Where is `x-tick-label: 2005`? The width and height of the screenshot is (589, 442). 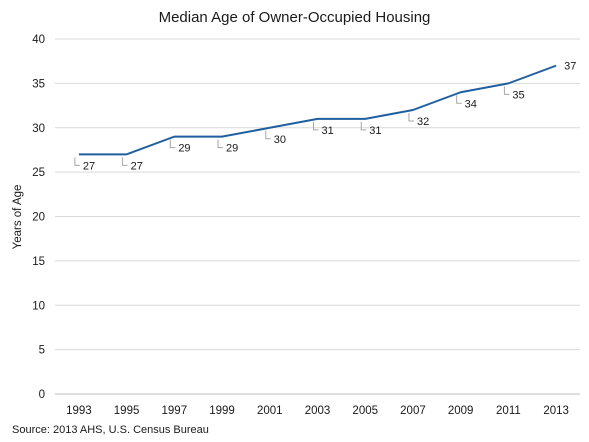 x-tick-label: 2005 is located at coordinates (365, 411).